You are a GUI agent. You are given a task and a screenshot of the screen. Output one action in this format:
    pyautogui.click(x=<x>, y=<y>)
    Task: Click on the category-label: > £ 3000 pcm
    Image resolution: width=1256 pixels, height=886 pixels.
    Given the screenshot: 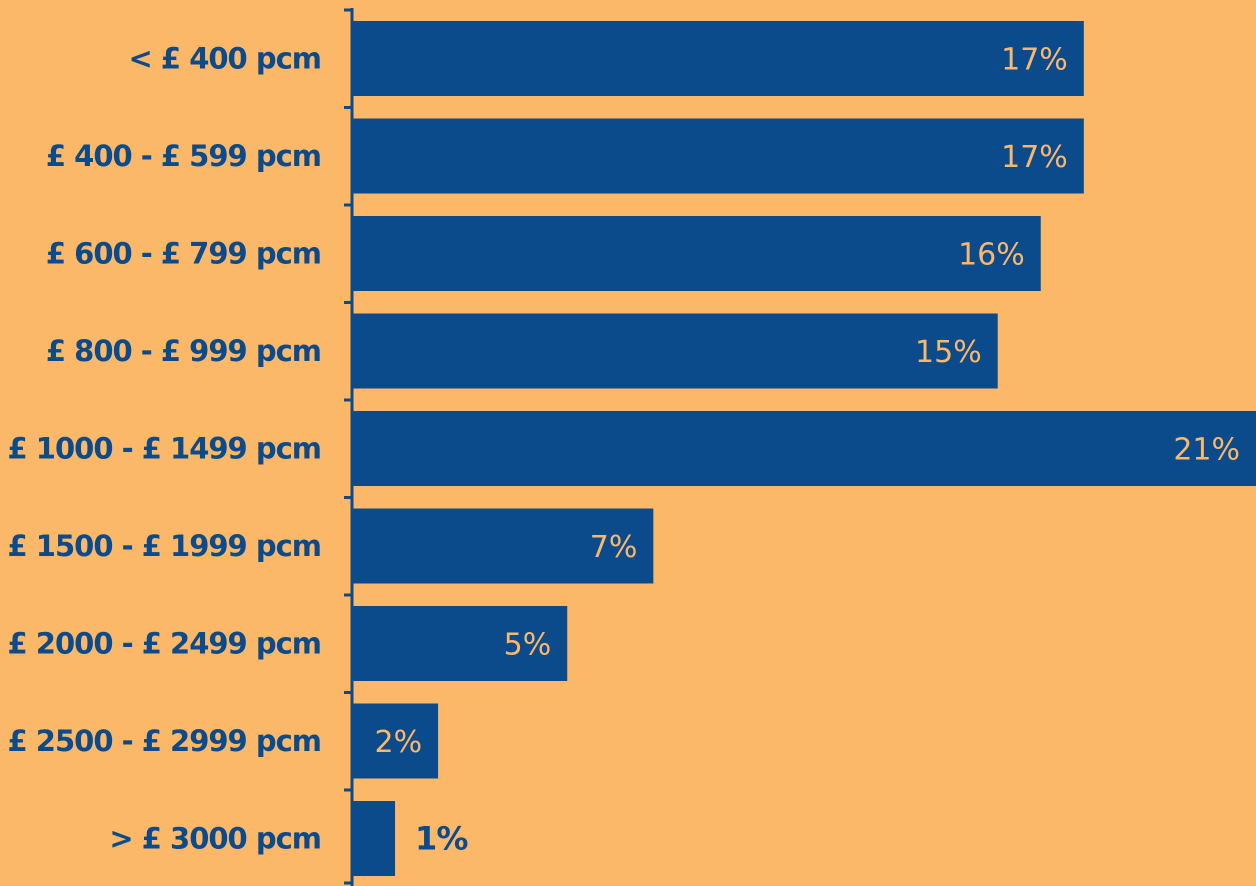 What is the action you would take?
    pyautogui.click(x=215, y=839)
    